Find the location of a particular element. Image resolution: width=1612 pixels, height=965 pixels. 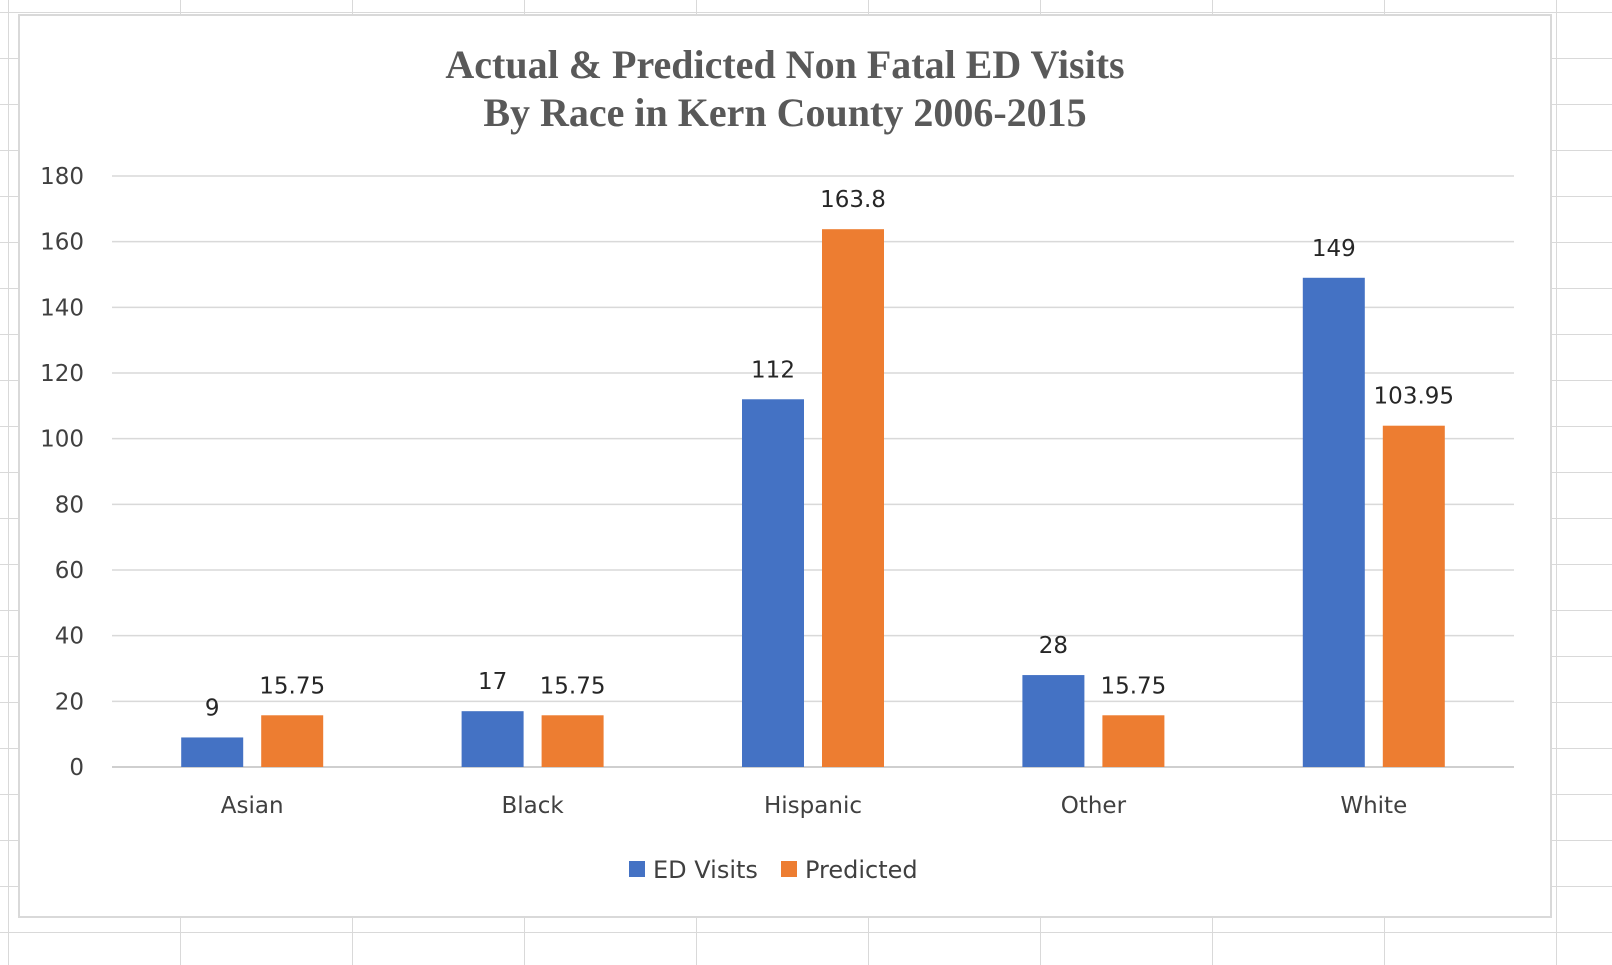

category-label-black: Black is located at coordinates (532, 806).